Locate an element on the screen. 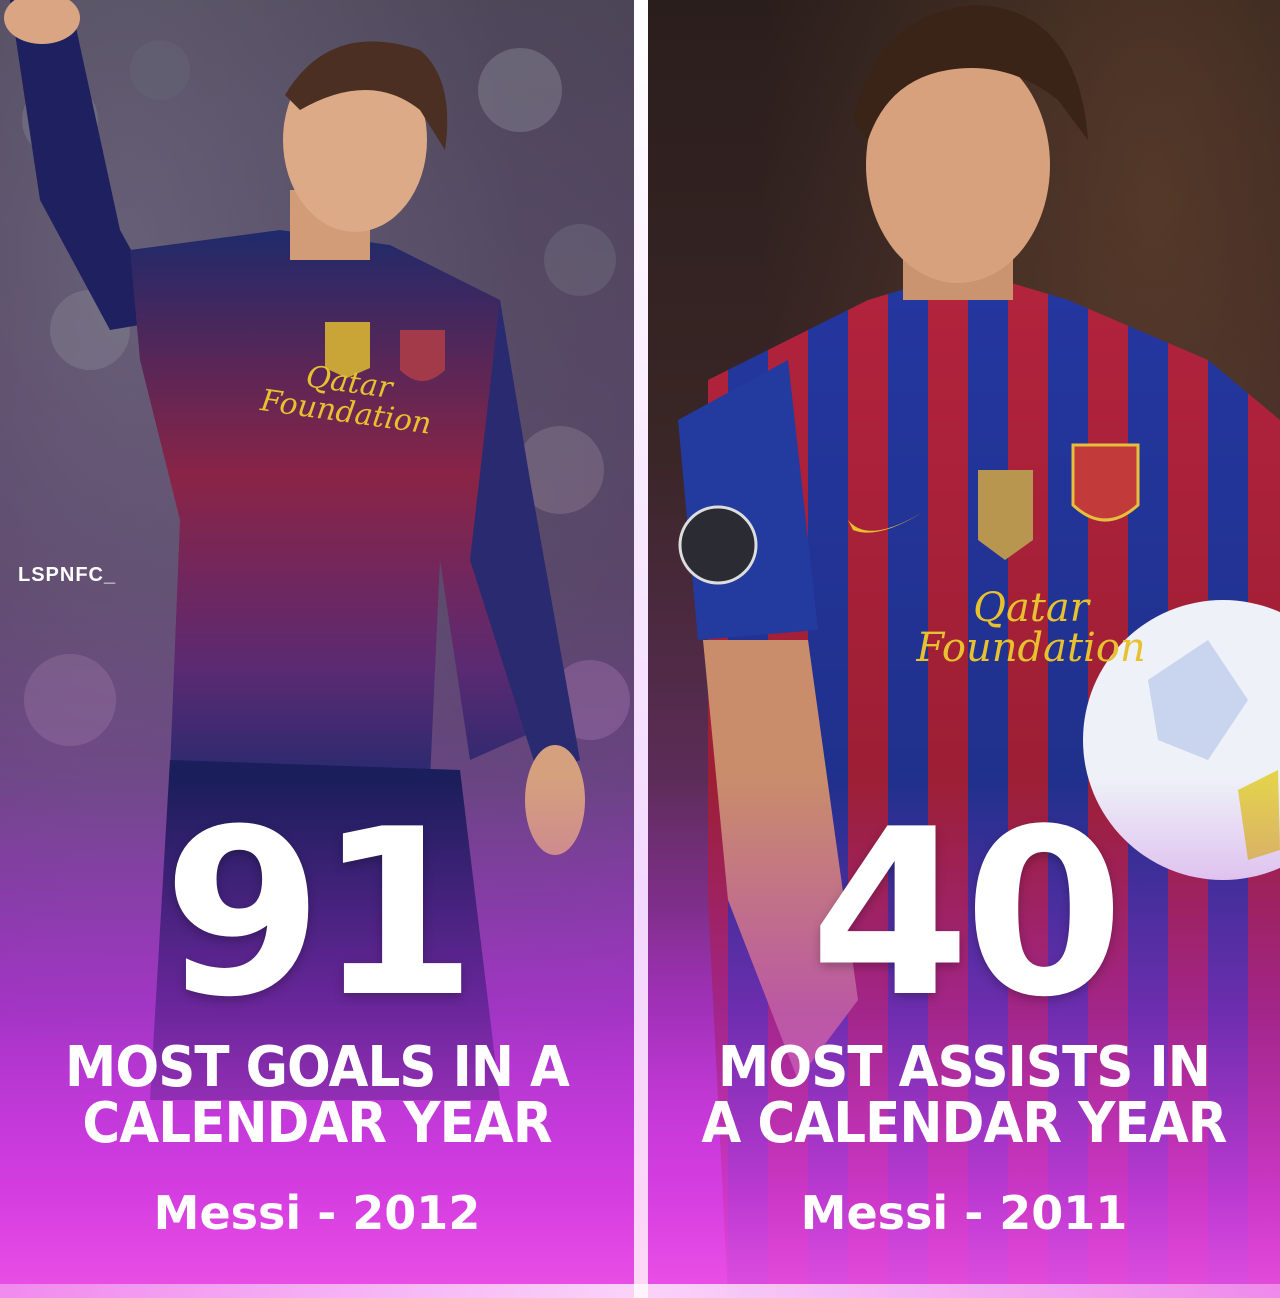 The height and width of the screenshot is (1298, 1280). right-stat-number: 40 is located at coordinates (966, 914).